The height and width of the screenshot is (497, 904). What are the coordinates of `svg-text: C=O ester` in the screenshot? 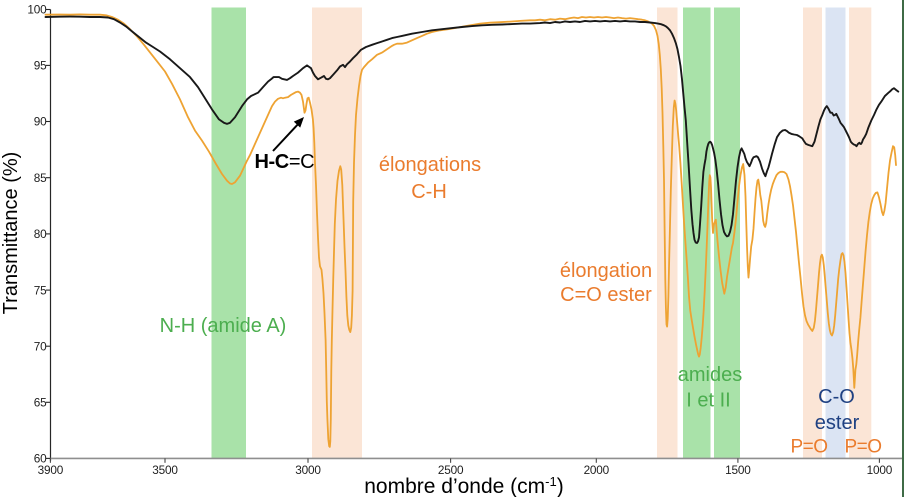 It's located at (606, 295).